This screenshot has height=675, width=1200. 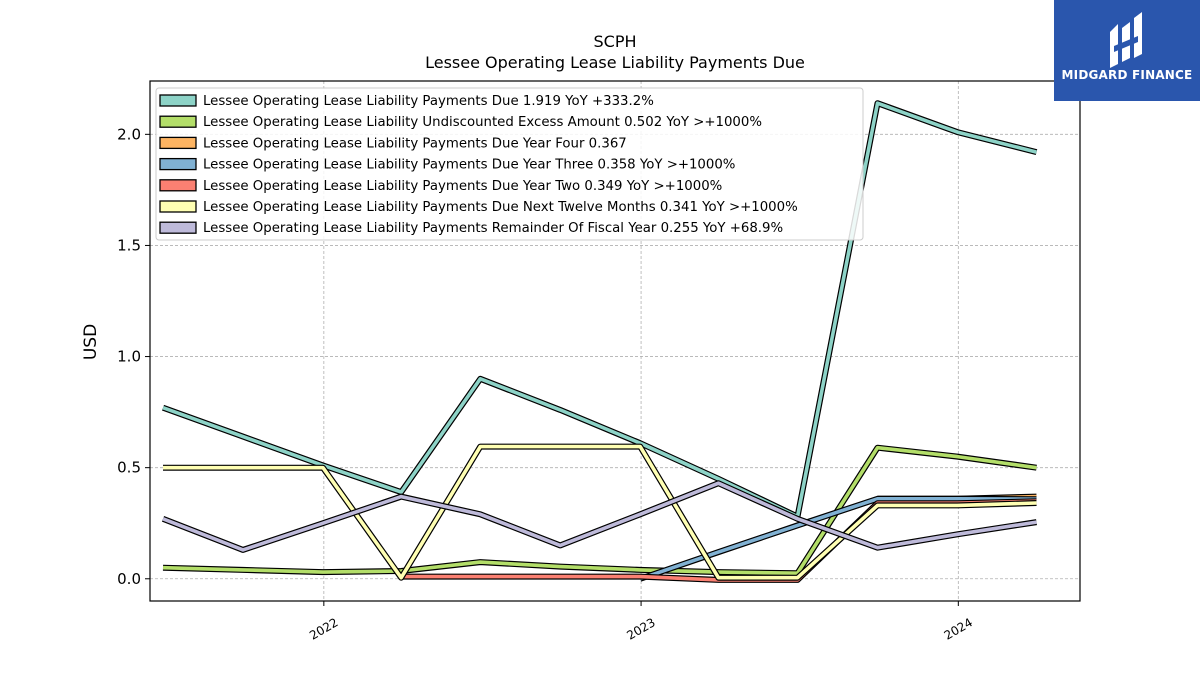 What do you see at coordinates (640, 628) in the screenshot?
I see `x-tick-label: 2023` at bounding box center [640, 628].